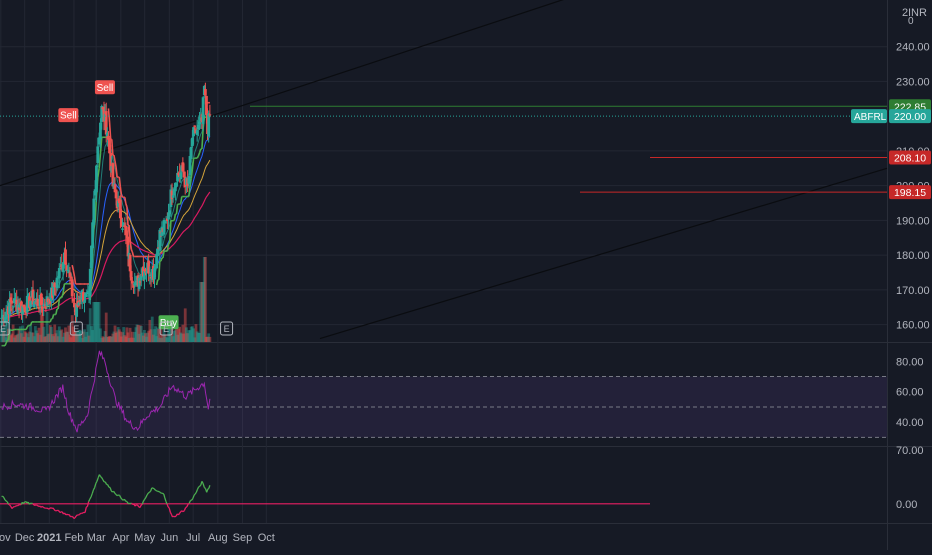 The width and height of the screenshot is (932, 555). What do you see at coordinates (144, 538) in the screenshot?
I see `time-axis-tick-label: May` at bounding box center [144, 538].